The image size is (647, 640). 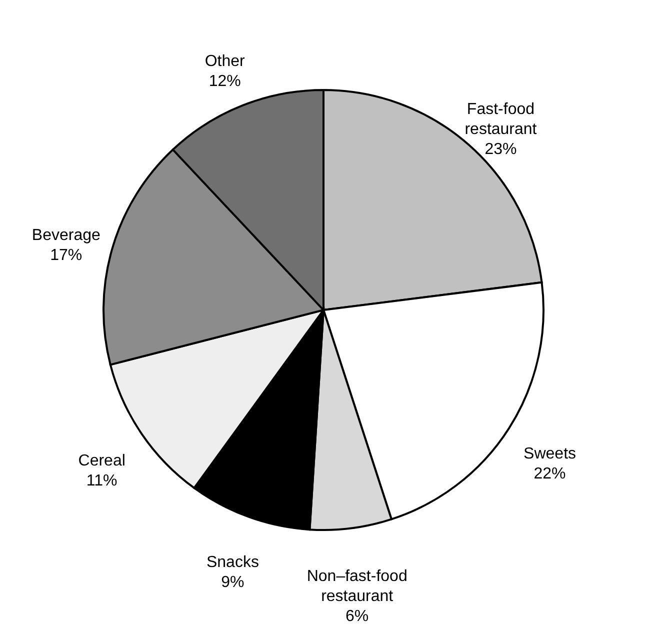 I want to click on data-label: 17%, so click(x=66, y=255).